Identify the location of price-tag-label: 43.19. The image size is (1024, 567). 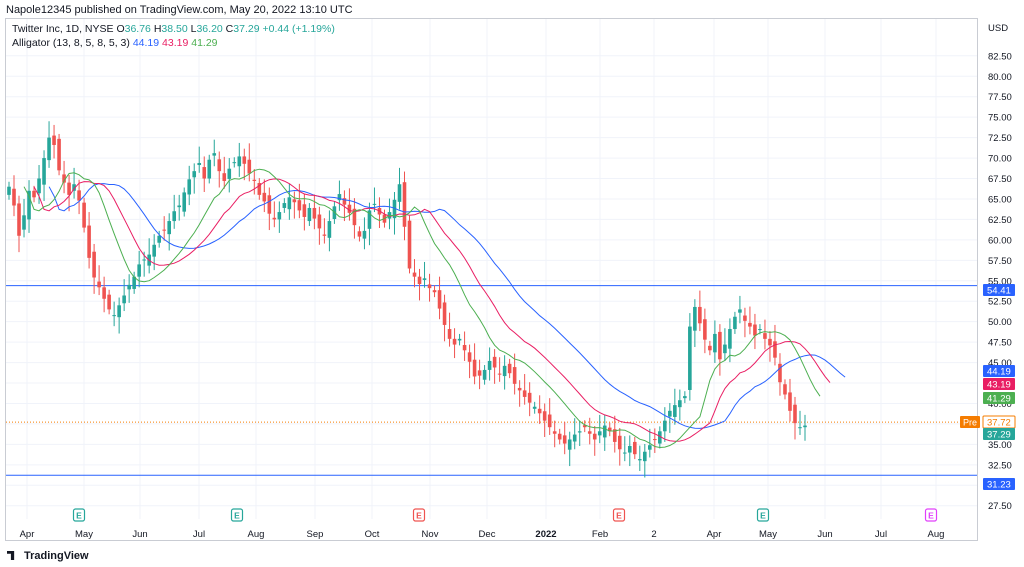
(999, 385).